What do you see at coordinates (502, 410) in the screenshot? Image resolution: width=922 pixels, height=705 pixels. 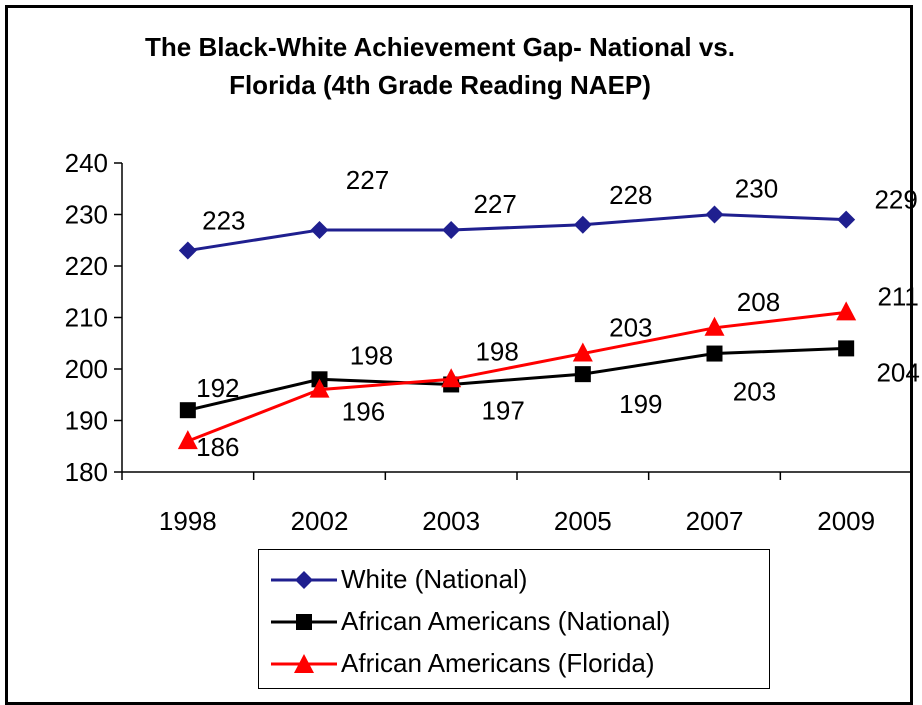 I see `data-label: 197` at bounding box center [502, 410].